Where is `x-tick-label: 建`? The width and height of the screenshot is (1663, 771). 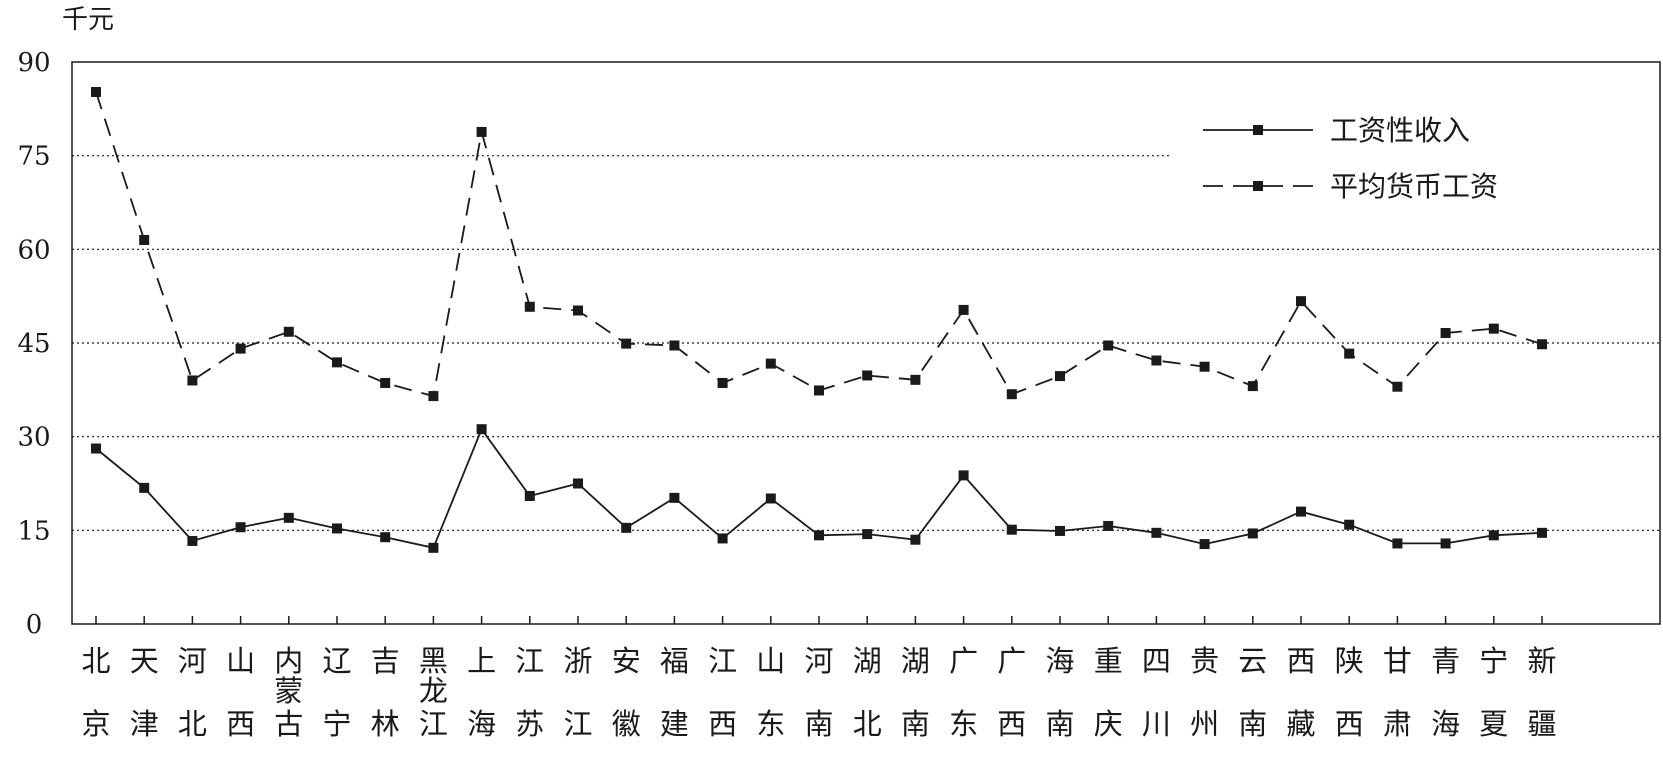 x-tick-label: 建 is located at coordinates (674, 724).